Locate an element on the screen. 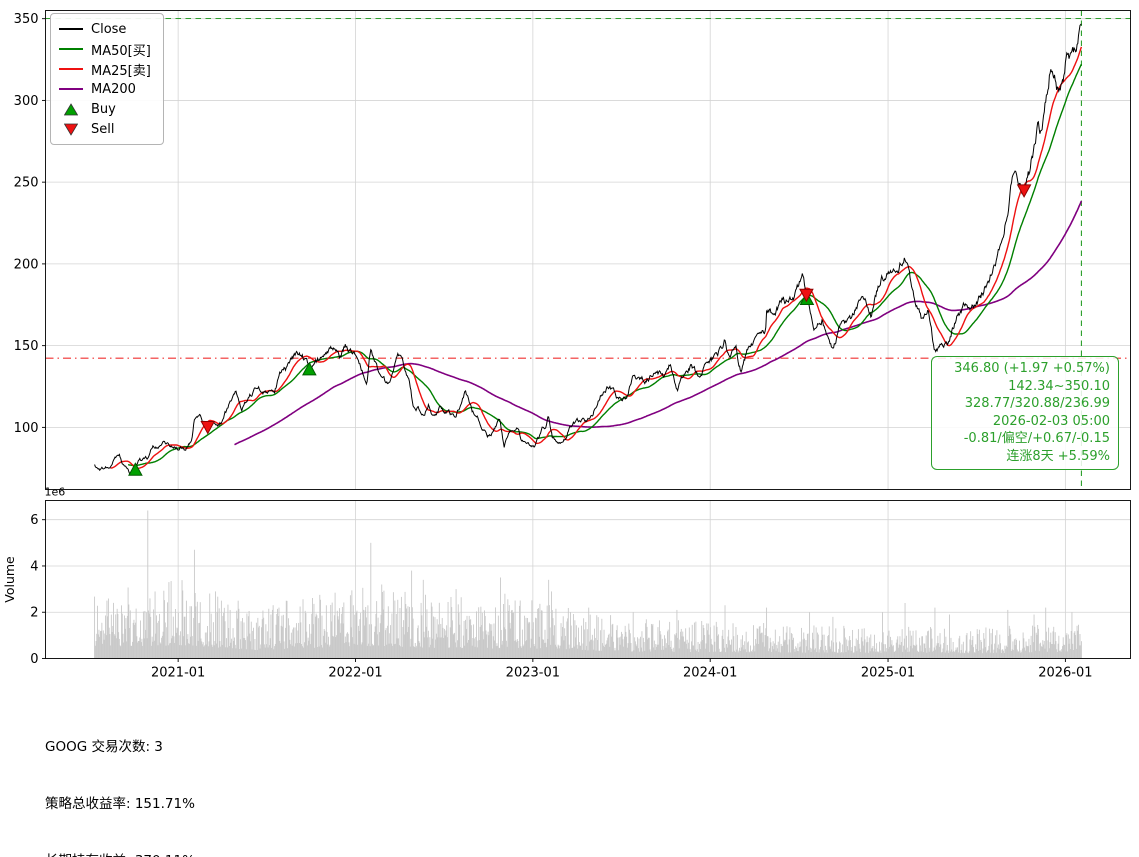  ma25-line-swatch is located at coordinates (71, 69).